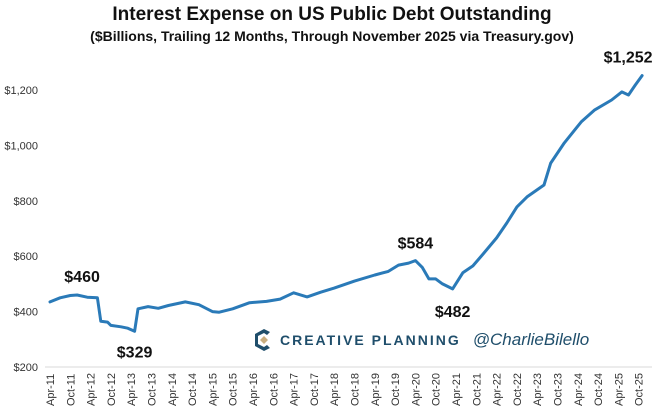 This screenshot has width=664, height=413. Describe the element at coordinates (315, 389) in the screenshot. I see `x-tick-label: Oct-17` at that location.